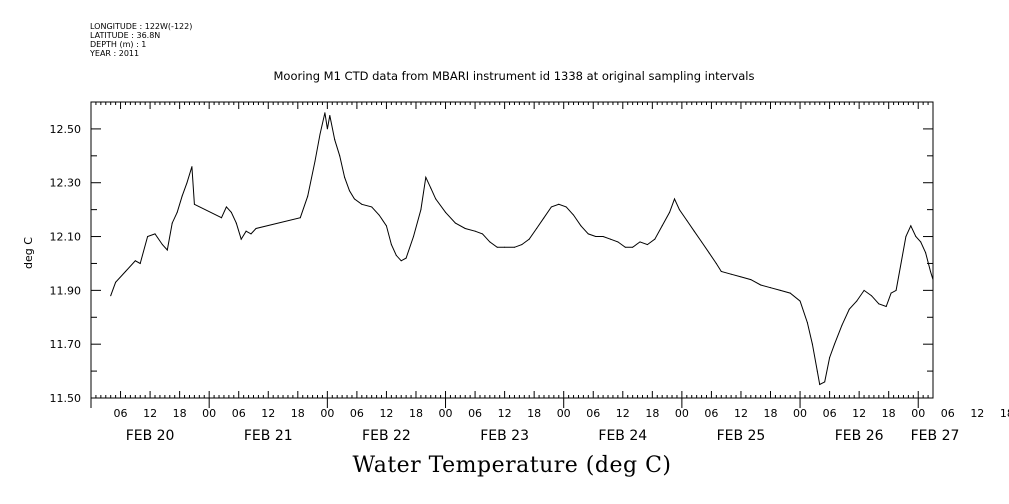 Image resolution: width=1009 pixels, height=504 pixels. I want to click on x-day-label: FEB 22, so click(386, 436).